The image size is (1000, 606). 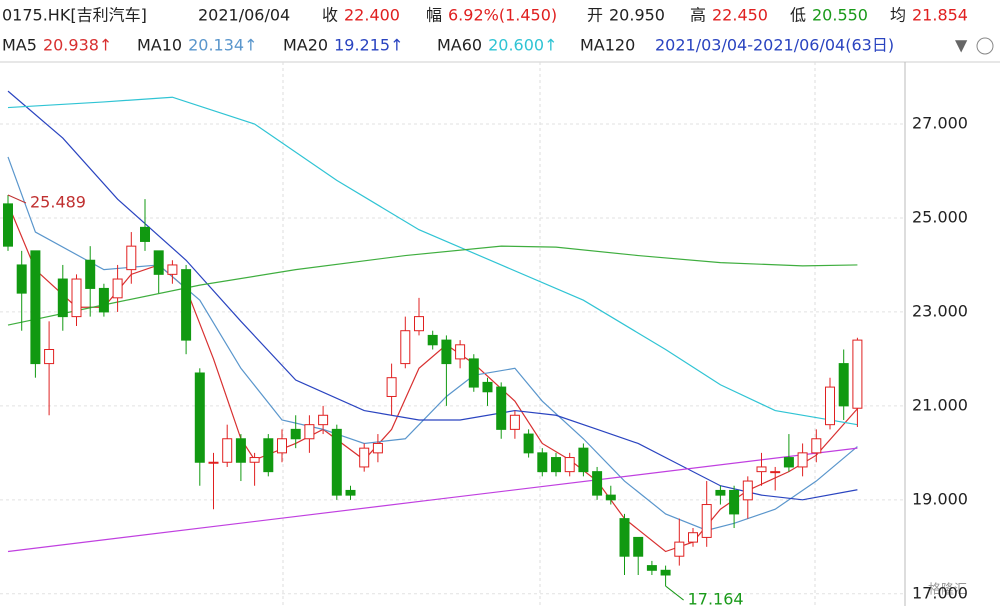 I want to click on low-label: 17.164, so click(x=716, y=598).